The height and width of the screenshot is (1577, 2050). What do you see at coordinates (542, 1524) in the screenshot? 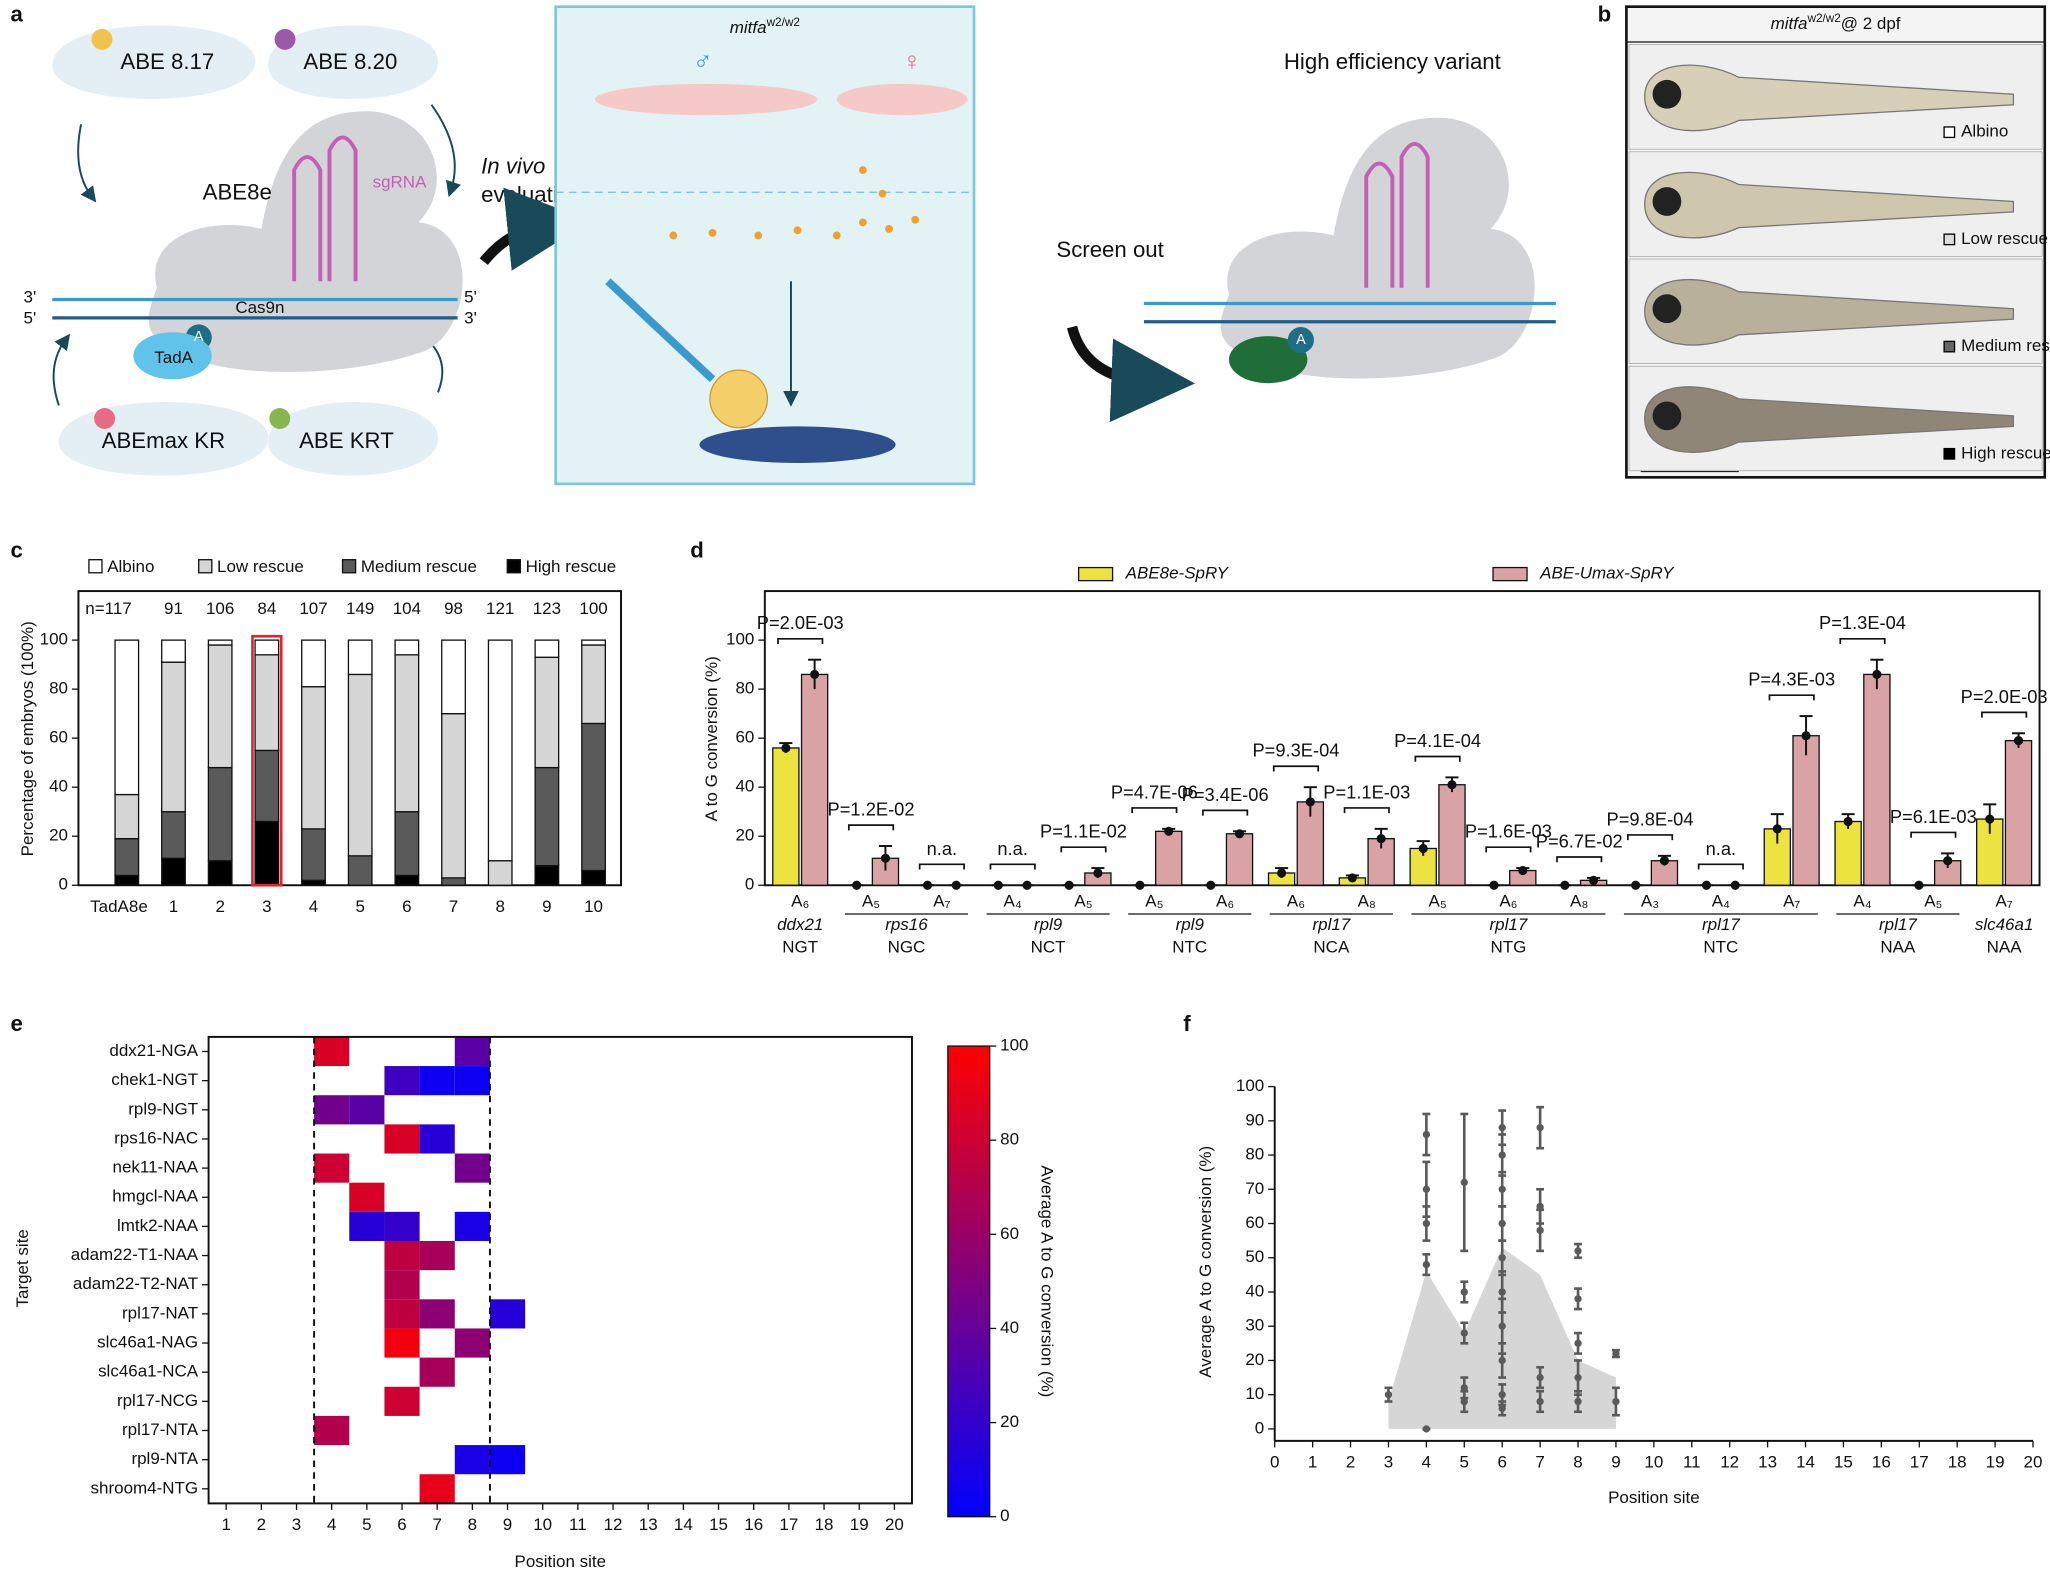
I see `x-tick-label: 10` at bounding box center [542, 1524].